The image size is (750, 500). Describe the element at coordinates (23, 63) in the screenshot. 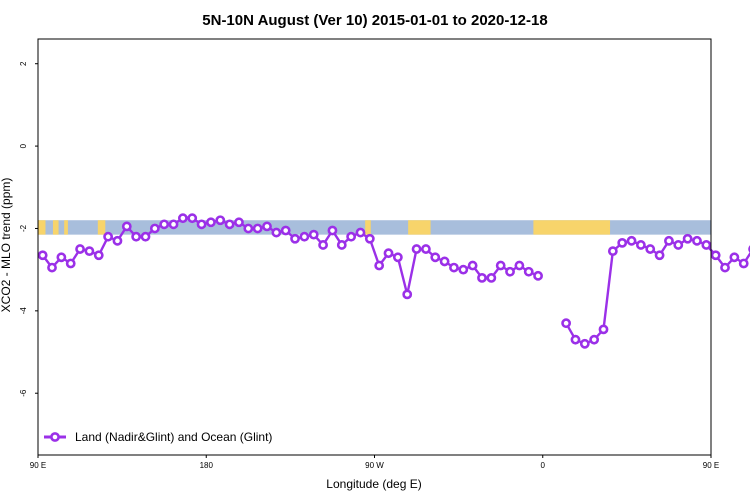

I see `y-tick-label: 2` at that location.